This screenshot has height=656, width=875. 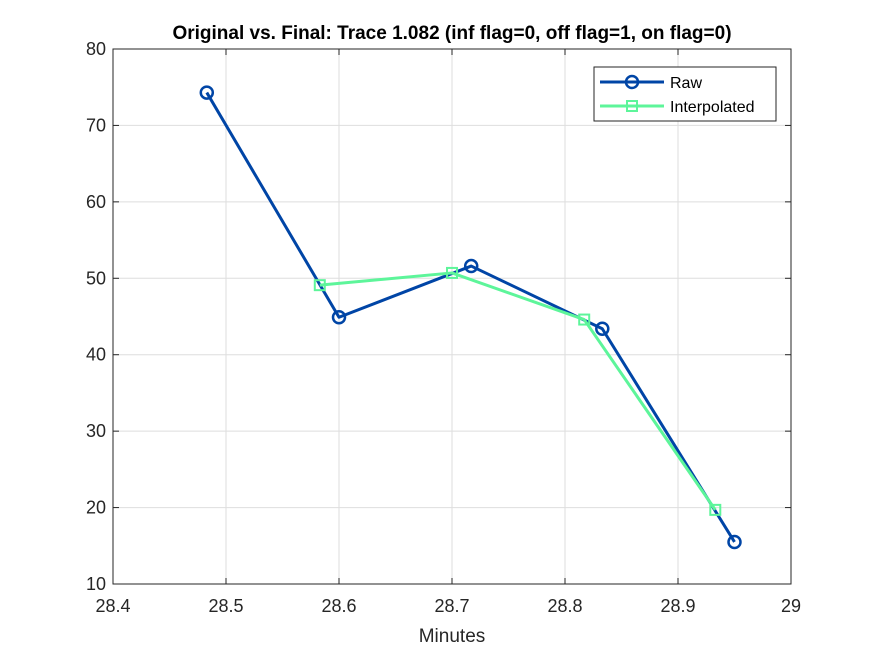 What do you see at coordinates (686, 83) in the screenshot?
I see `legend-label-raw: Raw` at bounding box center [686, 83].